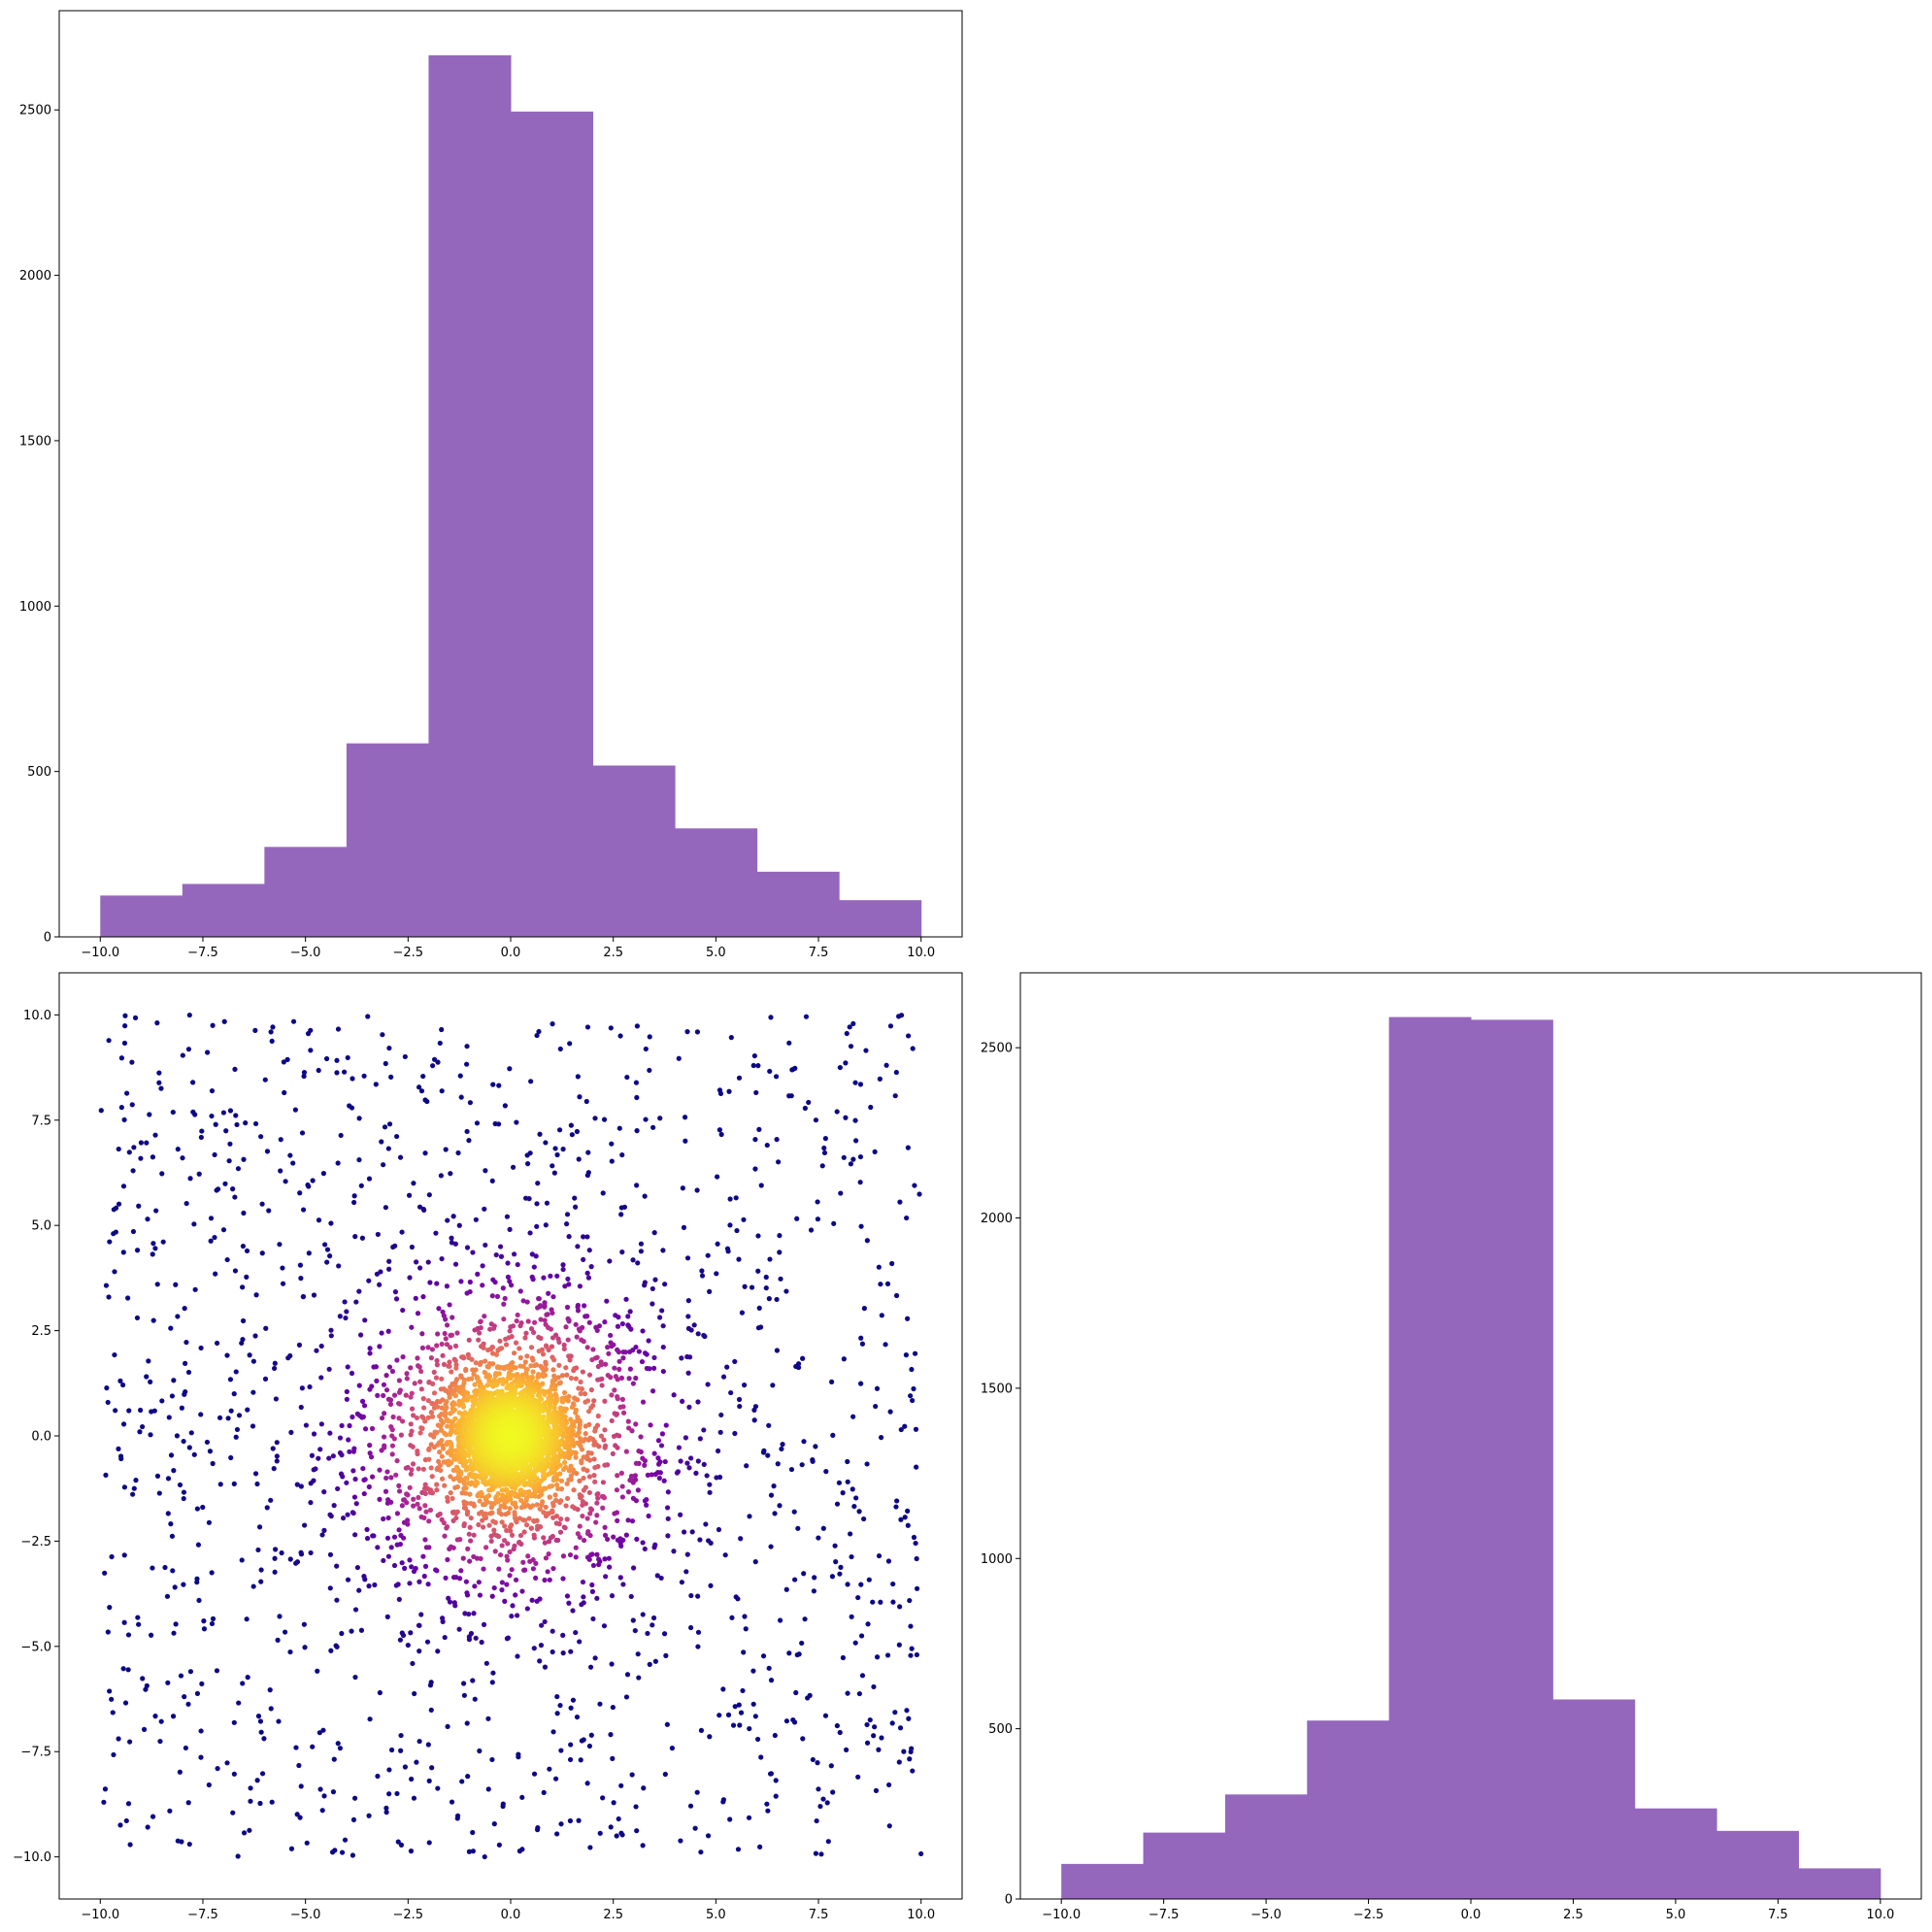 The image size is (1932, 1932). Describe the element at coordinates (716, 883) in the screenshot. I see `histogram-bar` at that location.